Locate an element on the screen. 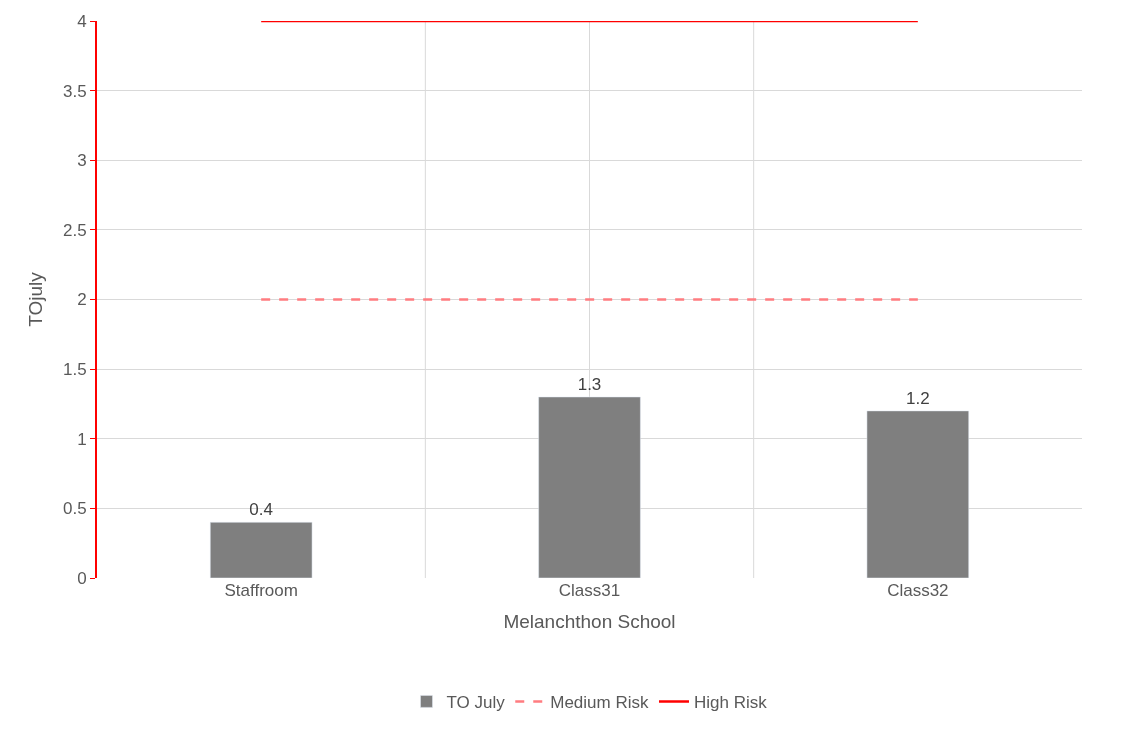  x-tick-label: Staffroom is located at coordinates (261, 590).